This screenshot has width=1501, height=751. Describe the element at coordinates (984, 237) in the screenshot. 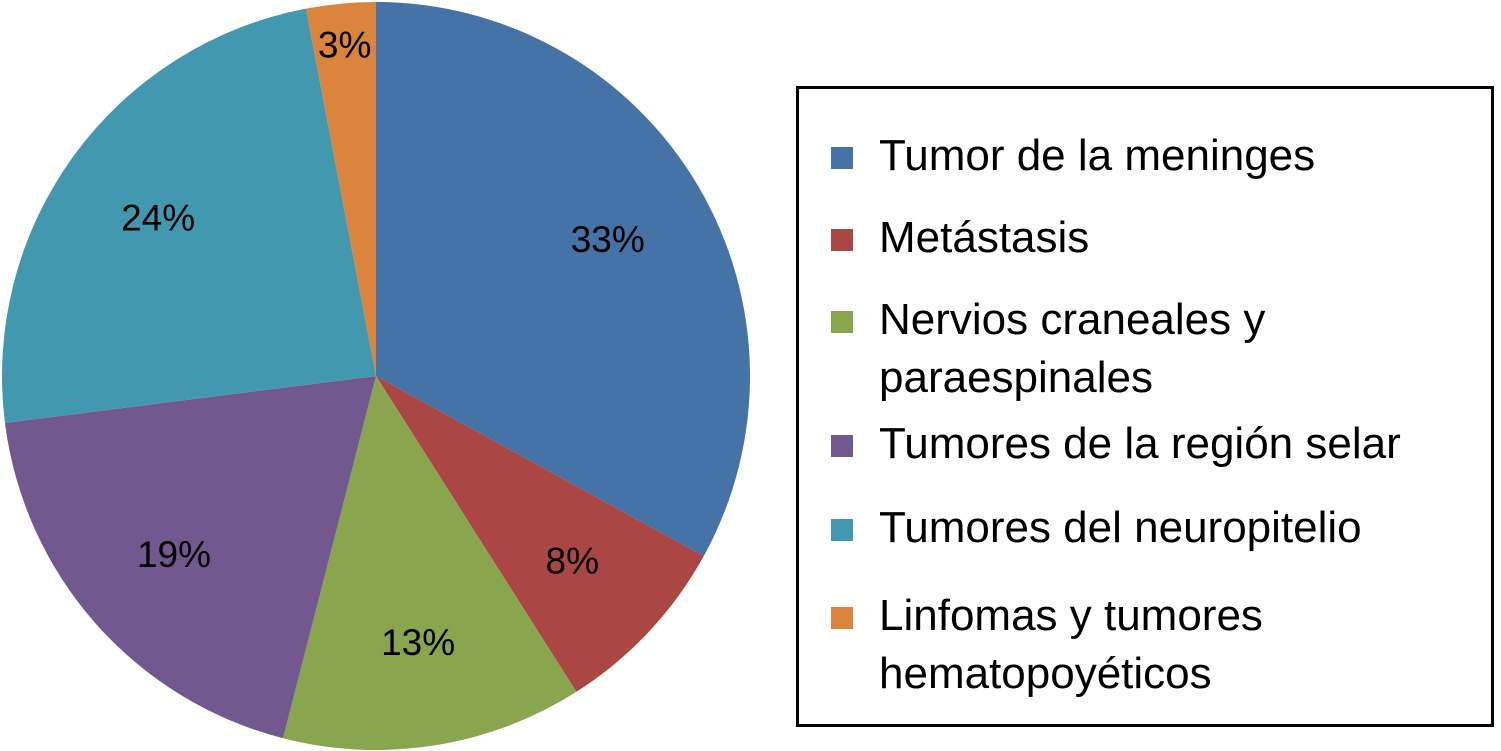

I see `legend-label: Metástasis` at that location.